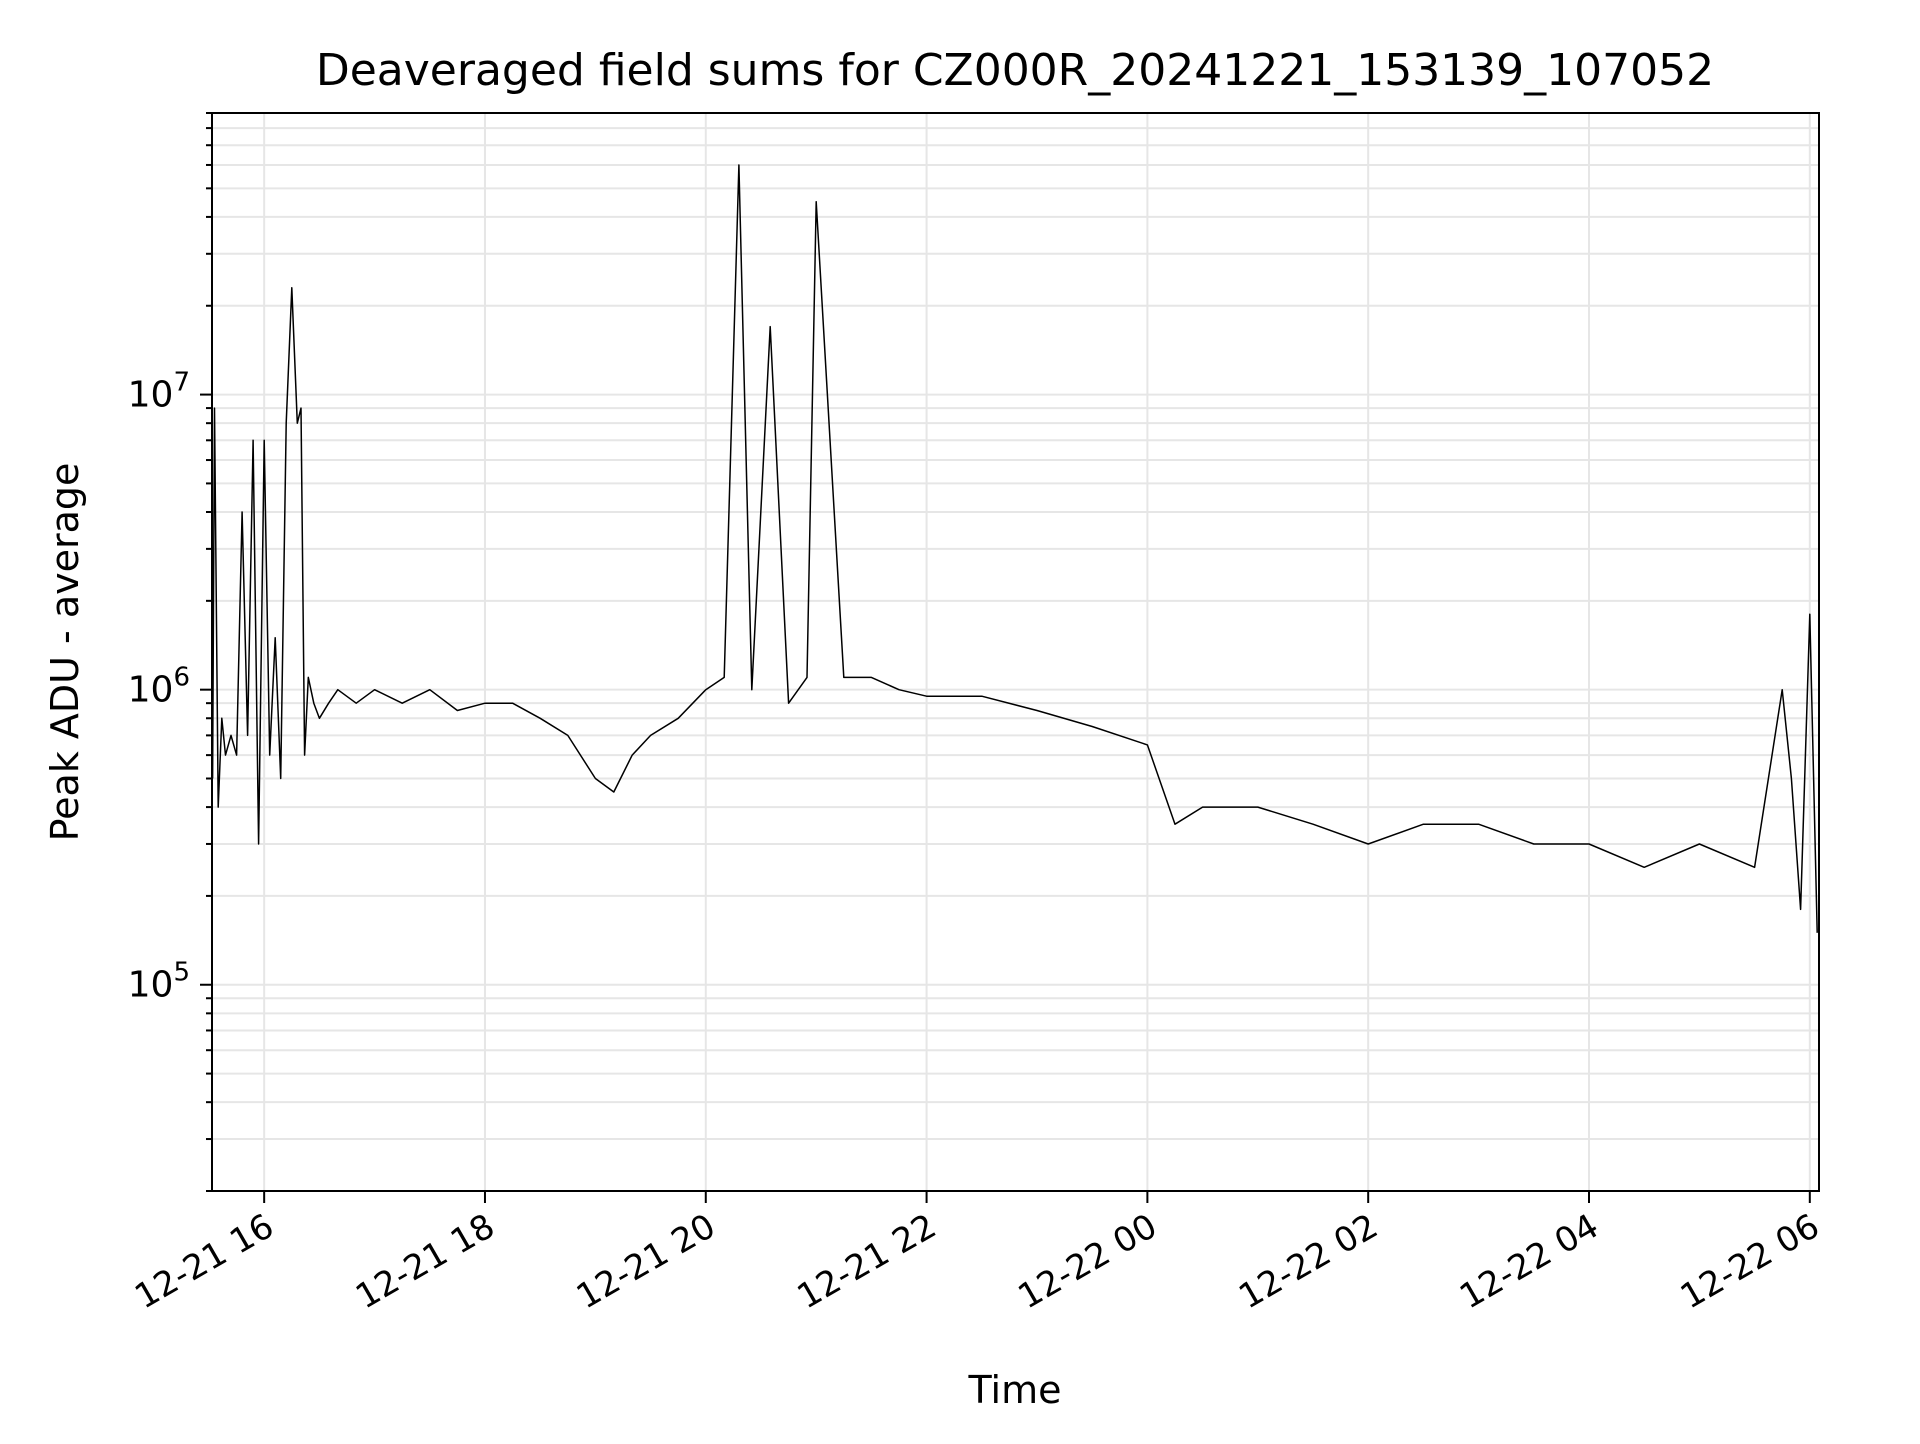  Describe the element at coordinates (65, 652) in the screenshot. I see `y-axis-label: Peak ADU - average` at that location.